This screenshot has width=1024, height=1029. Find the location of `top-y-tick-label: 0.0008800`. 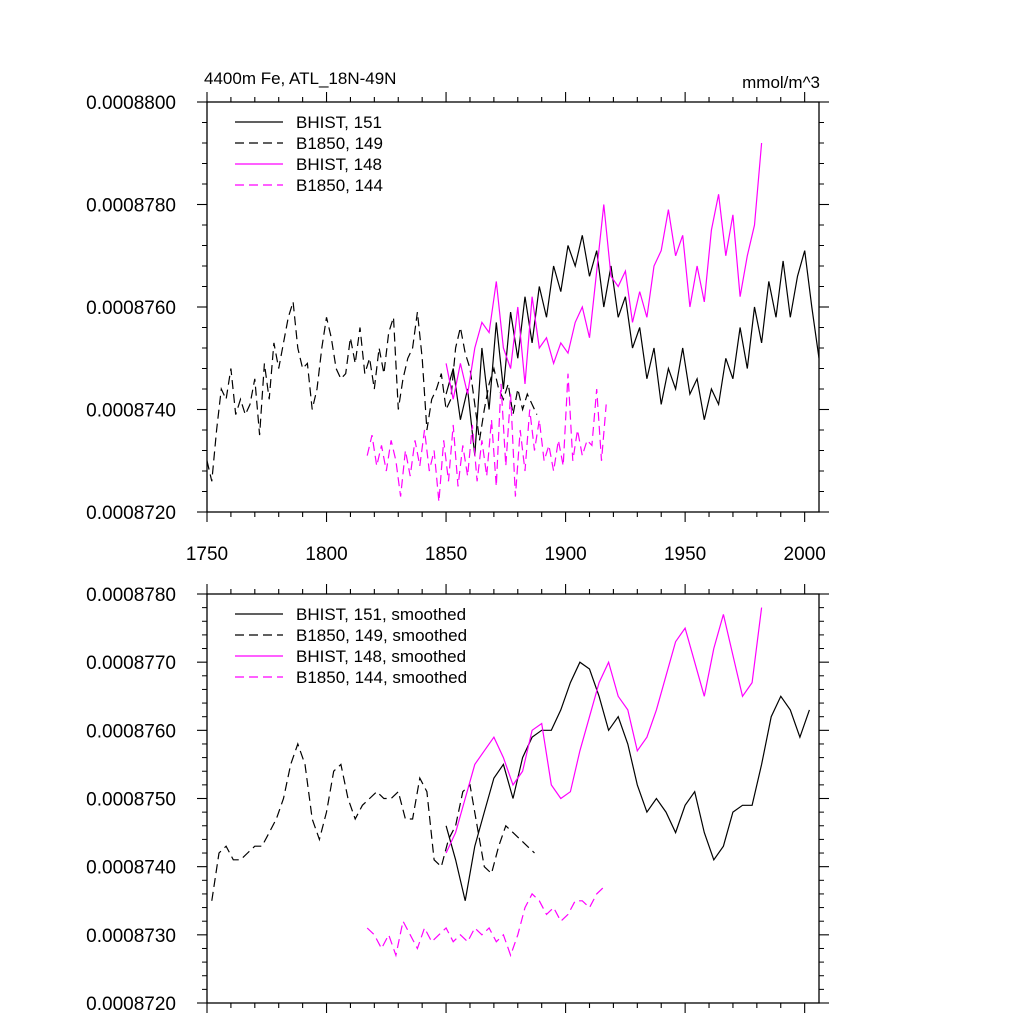

top-y-tick-label: 0.0008800 is located at coordinates (131, 103).